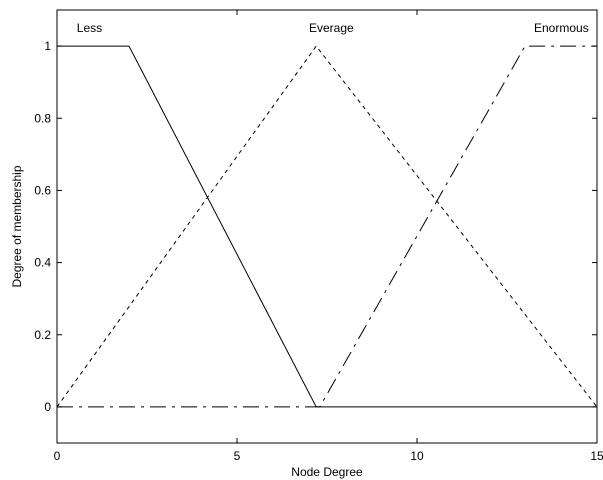  Describe the element at coordinates (237, 456) in the screenshot. I see `x-tick-label: 5` at that location.